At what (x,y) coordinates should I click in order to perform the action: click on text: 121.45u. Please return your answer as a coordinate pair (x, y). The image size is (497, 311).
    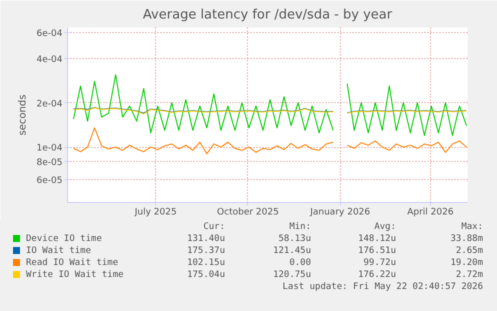
    Looking at the image, I should click on (292, 251).